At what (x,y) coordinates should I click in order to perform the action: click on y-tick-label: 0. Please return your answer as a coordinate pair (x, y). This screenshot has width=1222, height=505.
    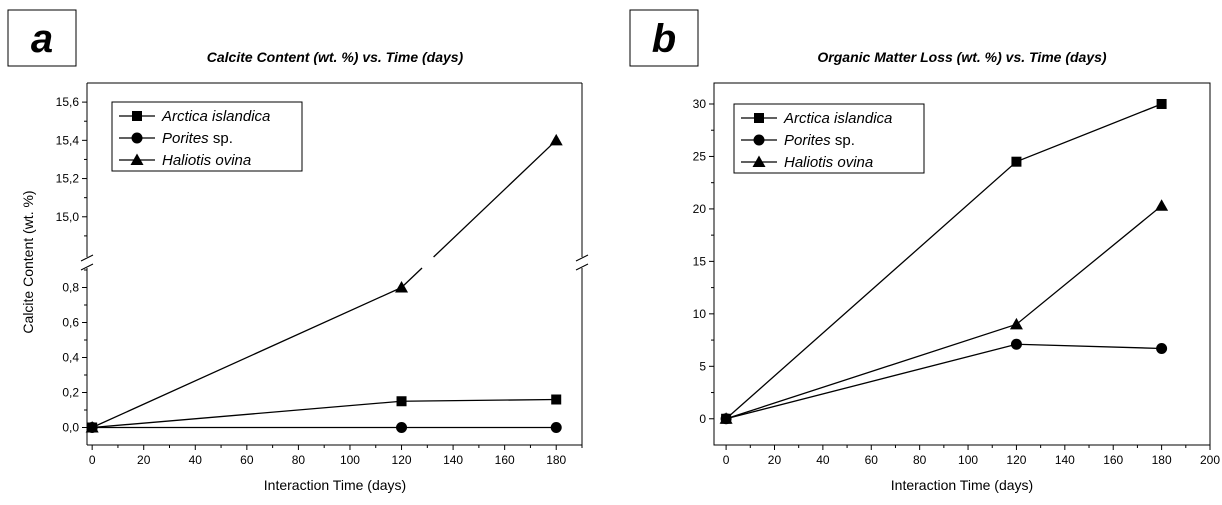
    Looking at the image, I should click on (702, 419).